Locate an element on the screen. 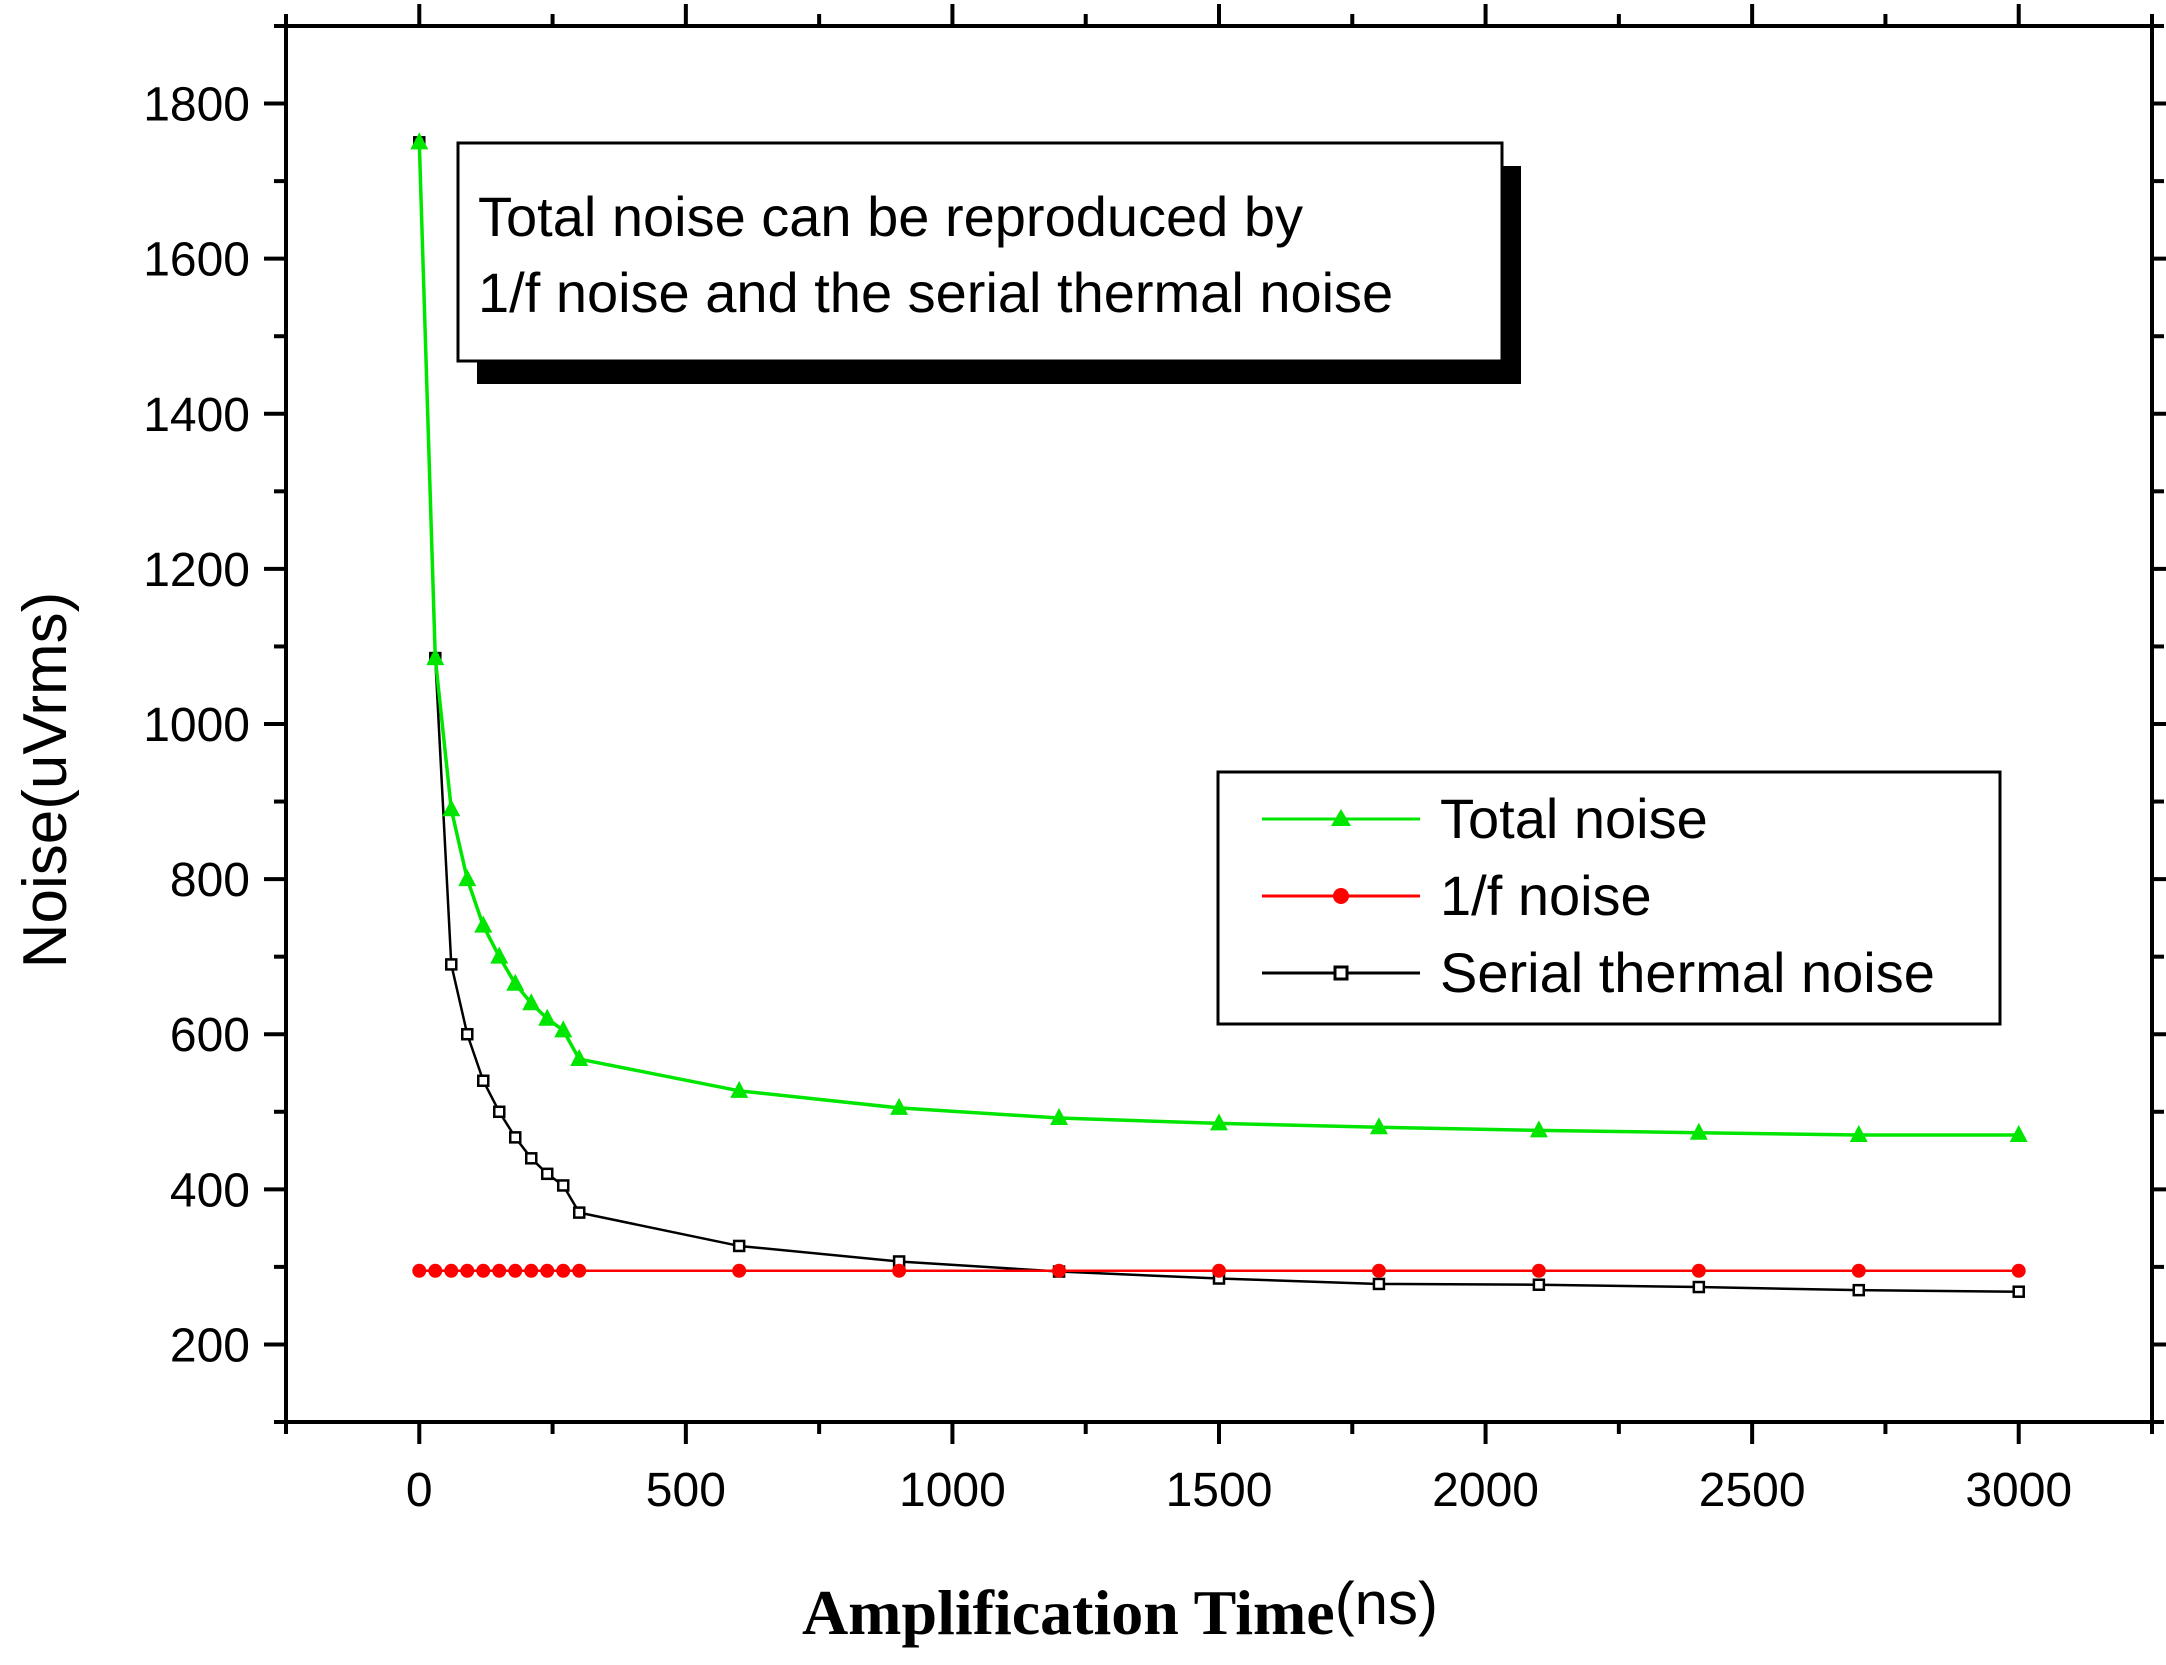 The width and height of the screenshot is (2166, 1665). x-tick-label: 0 is located at coordinates (419, 1490).